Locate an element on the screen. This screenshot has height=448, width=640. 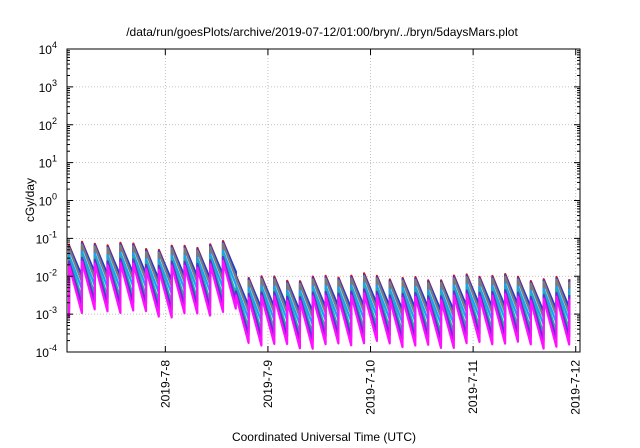
y-tick-label: 10⁰ is located at coordinates (48, 200).